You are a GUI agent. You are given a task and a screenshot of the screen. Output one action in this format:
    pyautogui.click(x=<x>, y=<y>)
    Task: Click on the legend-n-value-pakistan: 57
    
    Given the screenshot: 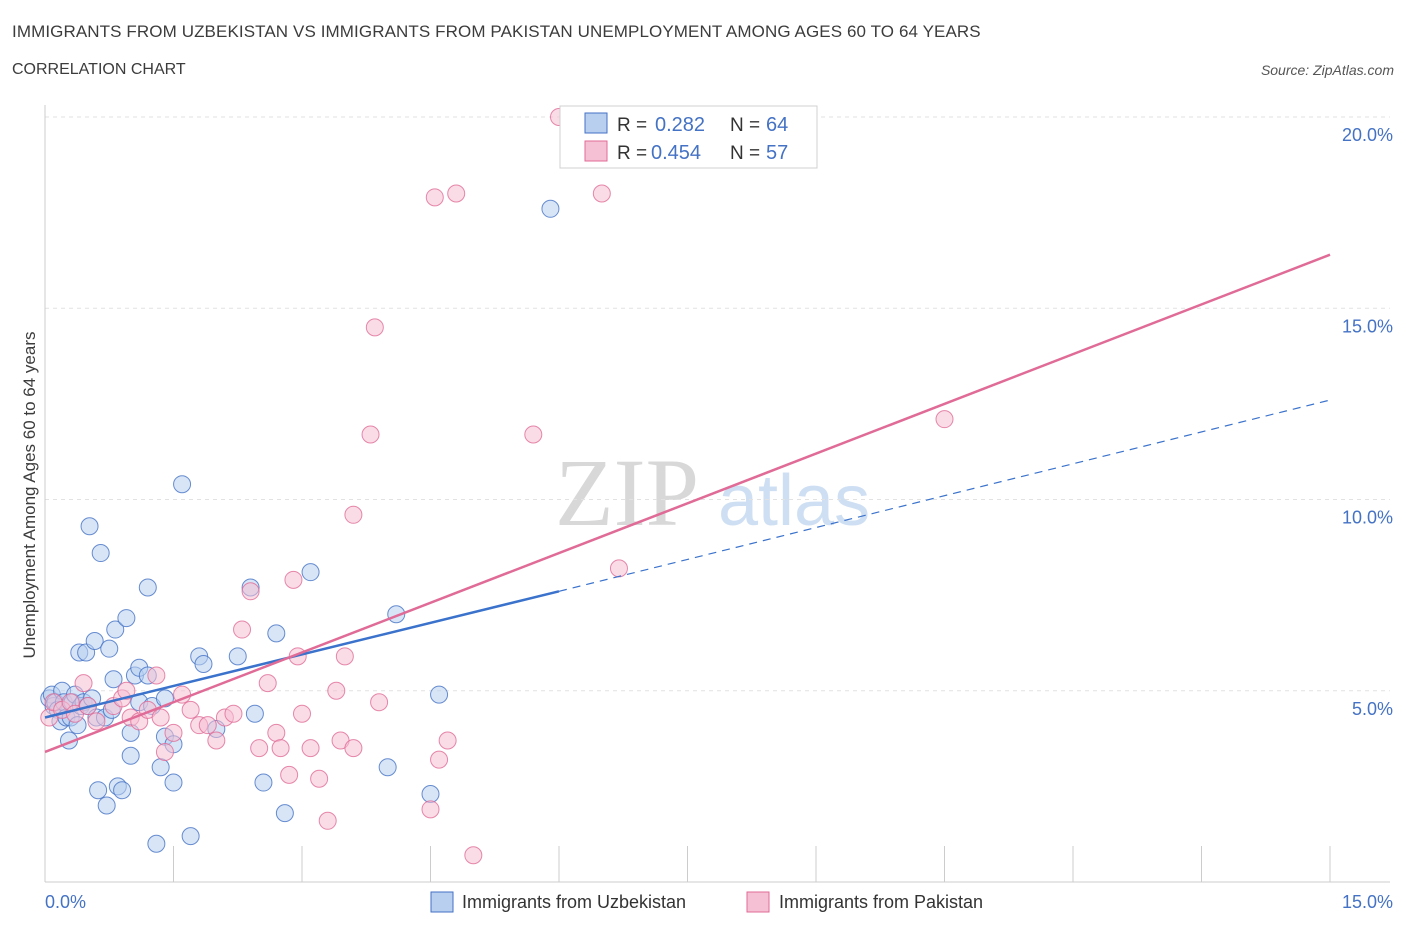 What is the action you would take?
    pyautogui.click(x=777, y=153)
    